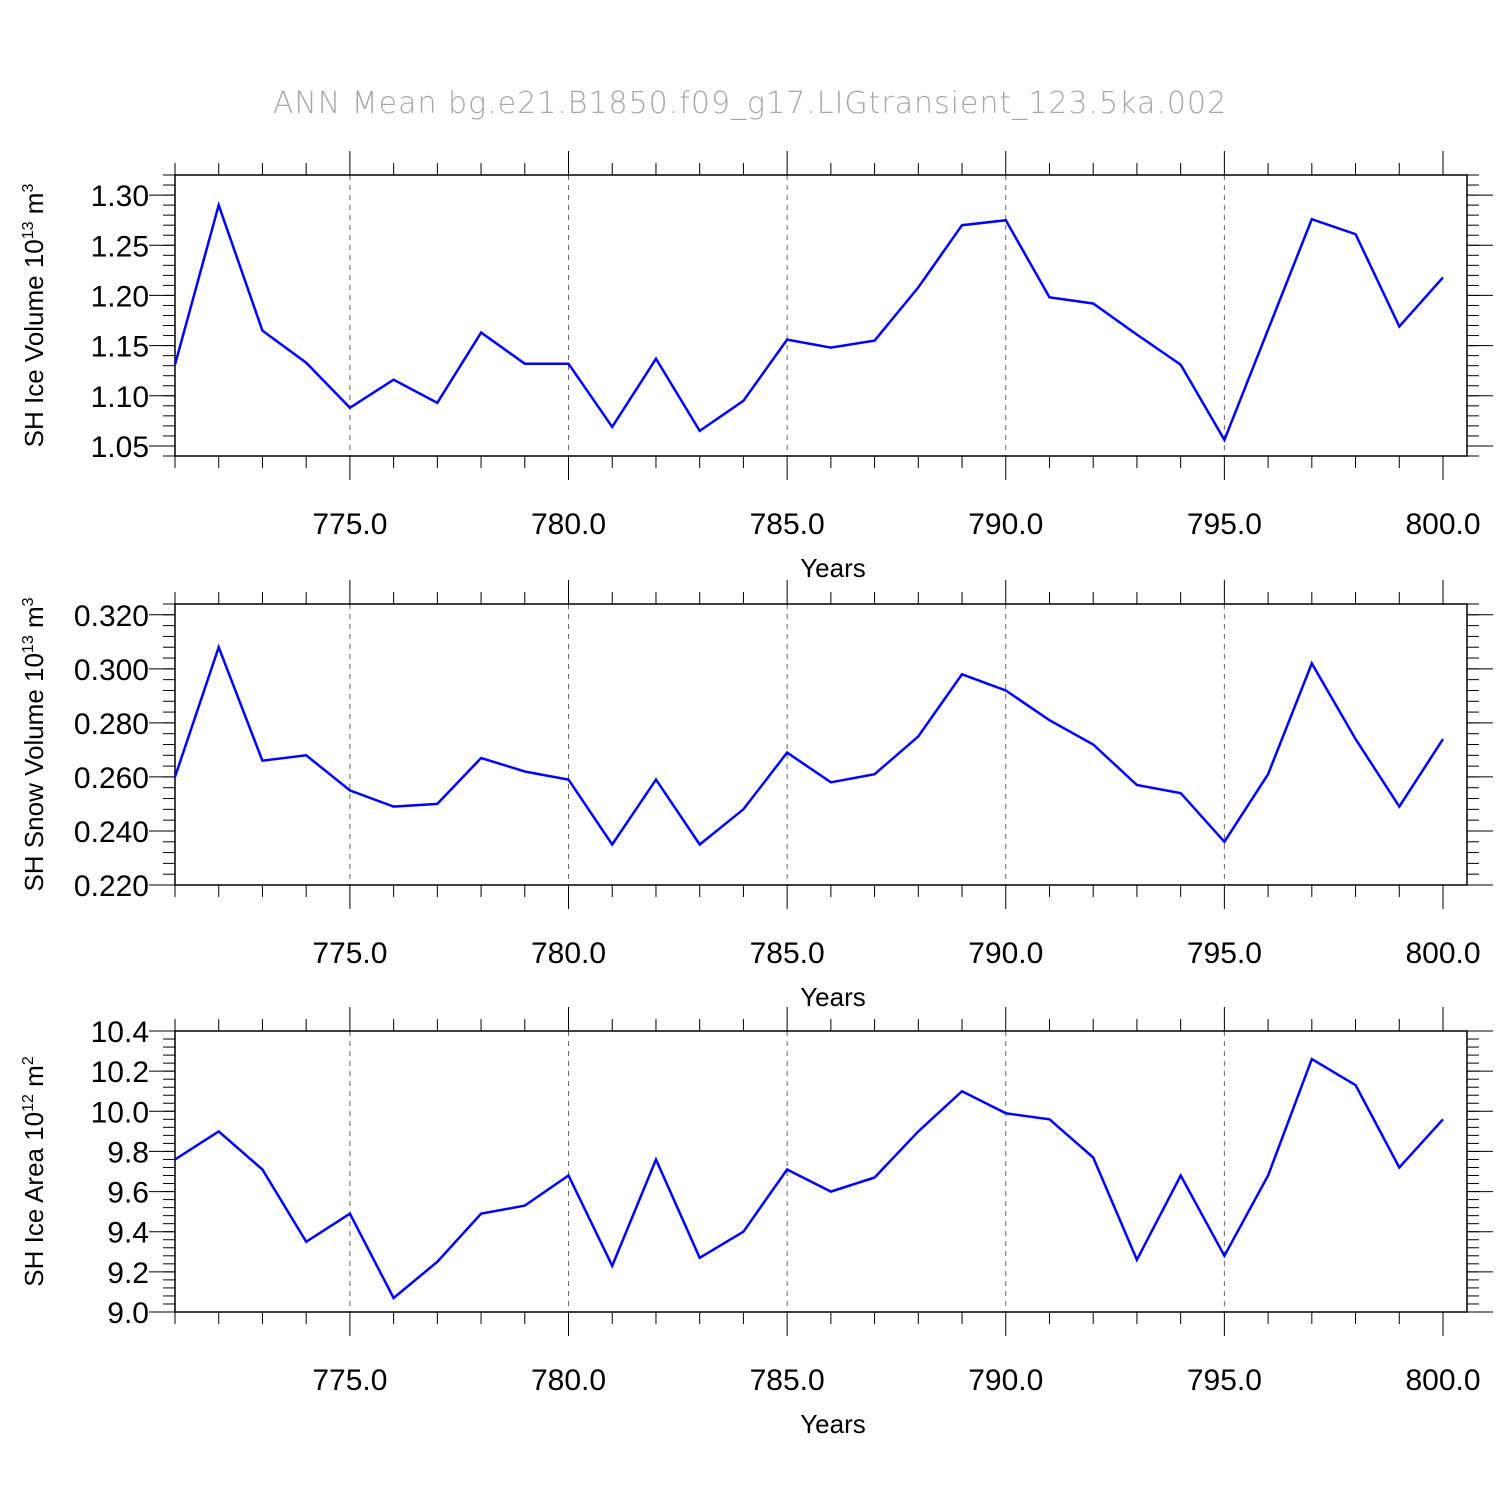 This screenshot has height=1500, width=1500. Describe the element at coordinates (128, 1313) in the screenshot. I see `y-tick-label: 9.0` at that location.